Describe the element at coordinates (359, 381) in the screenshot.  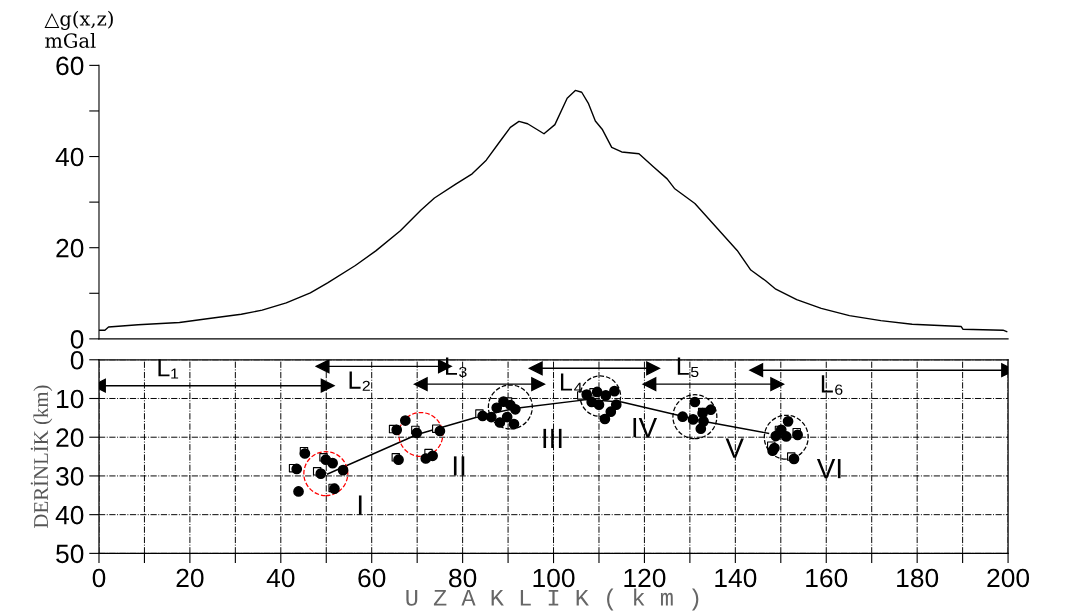
I see `series-label: L₂` at that location.